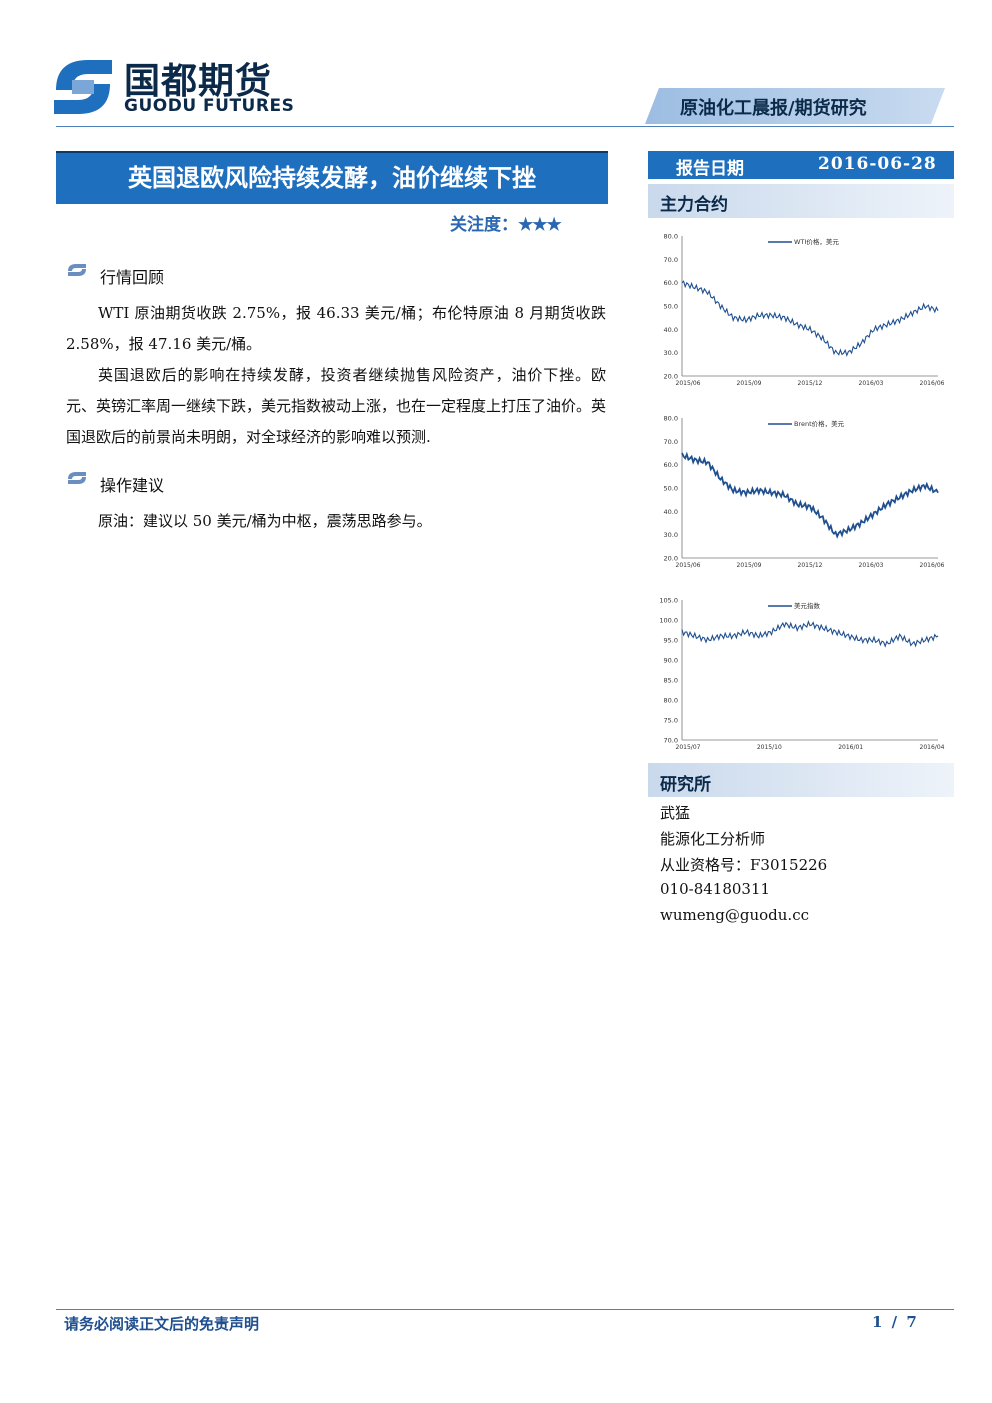 This screenshot has height=1403, width=992. What do you see at coordinates (801, 165) in the screenshot?
I see `report-date-bar` at bounding box center [801, 165].